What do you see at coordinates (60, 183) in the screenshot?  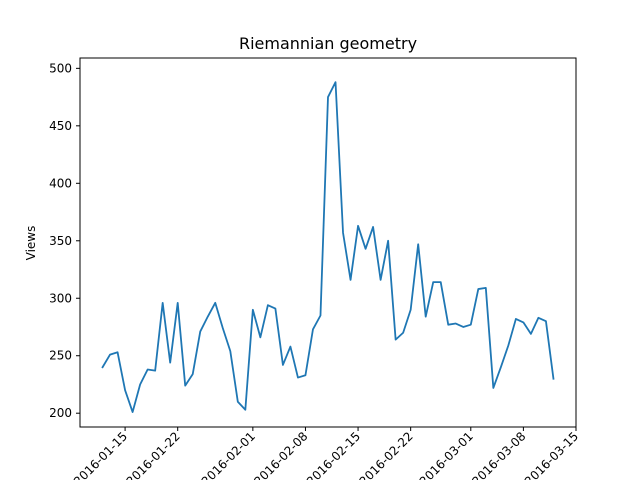 I see `y-tick-label: 400` at bounding box center [60, 183].